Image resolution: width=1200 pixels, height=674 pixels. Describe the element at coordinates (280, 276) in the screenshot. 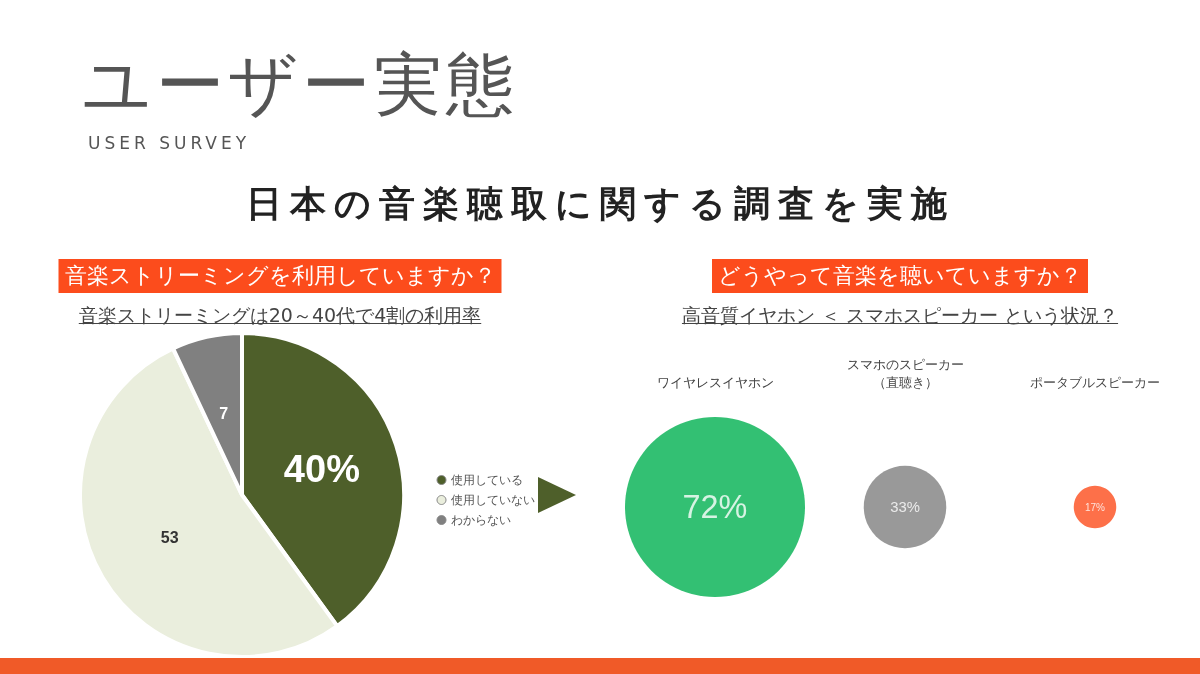

I see `chart-title: 音楽ストリーミングを利用していますか？` at that location.